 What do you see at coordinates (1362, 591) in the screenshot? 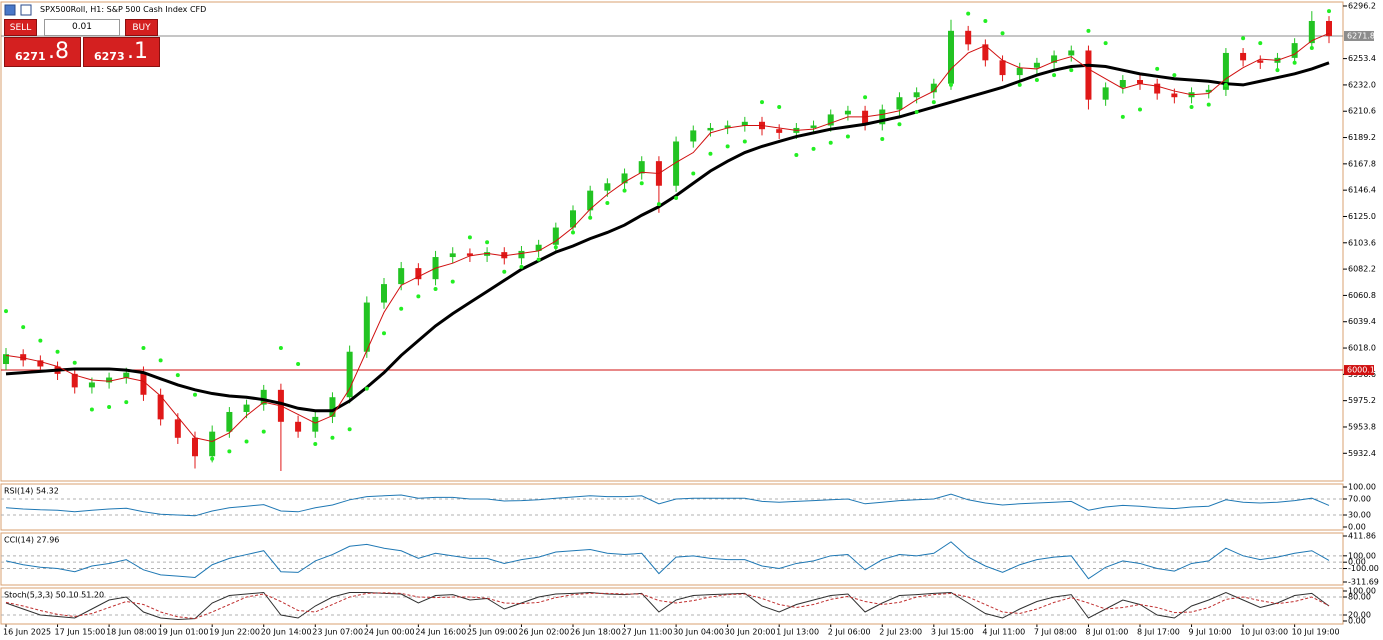
I see `y-tick-label: 100.00` at bounding box center [1362, 591].